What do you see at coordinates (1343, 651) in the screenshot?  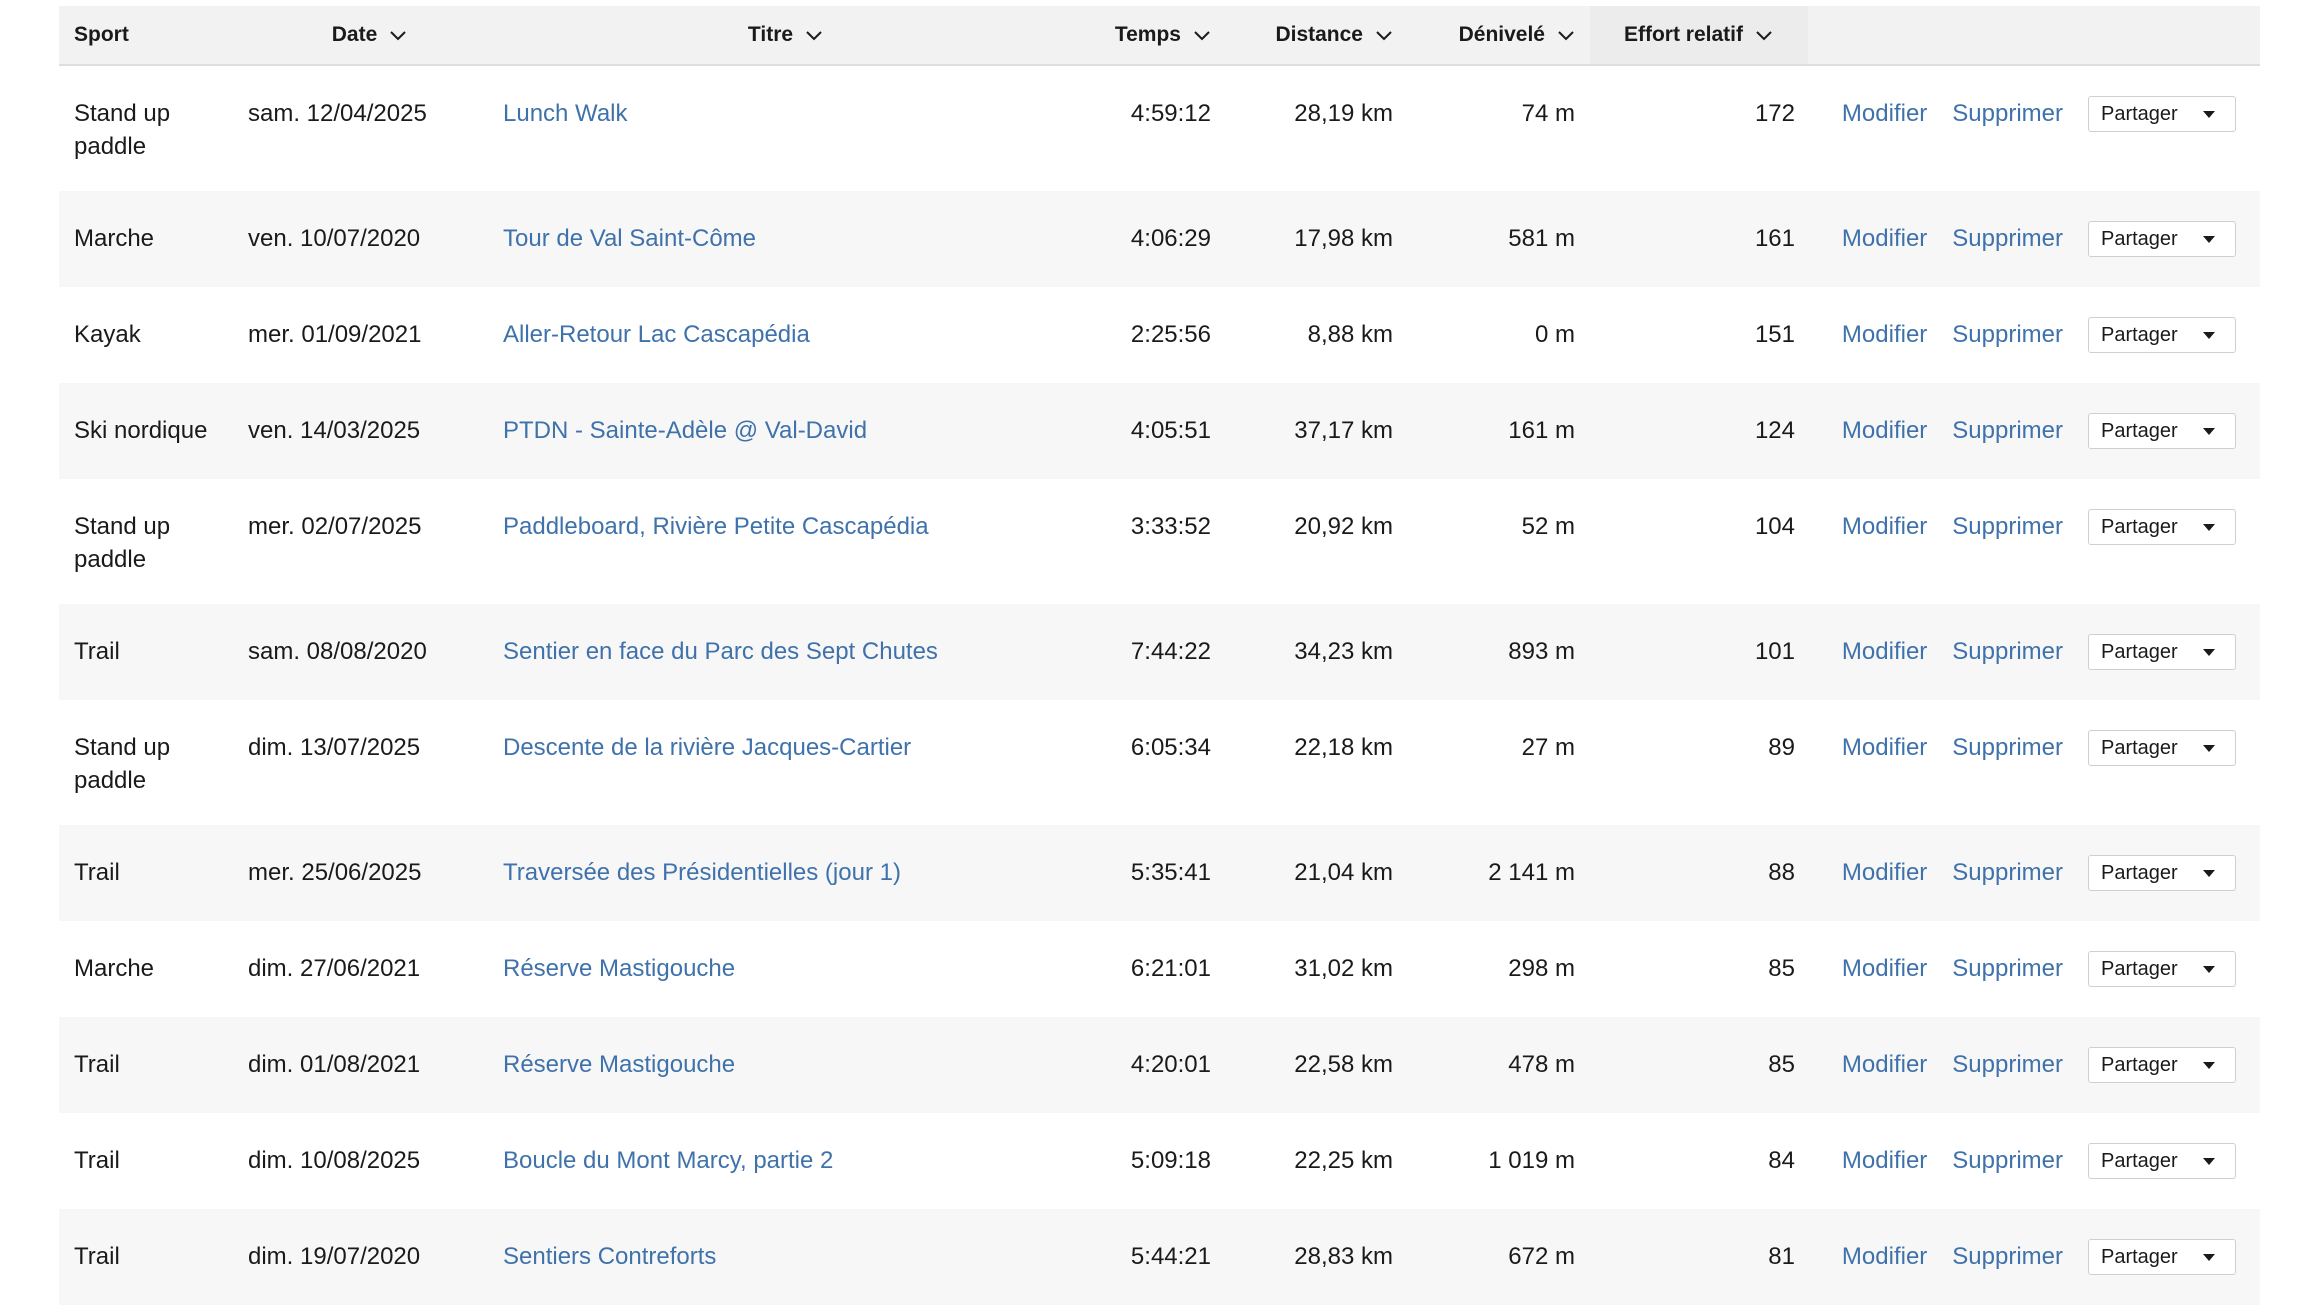 I see `distance-text: 34,23 km` at bounding box center [1343, 651].